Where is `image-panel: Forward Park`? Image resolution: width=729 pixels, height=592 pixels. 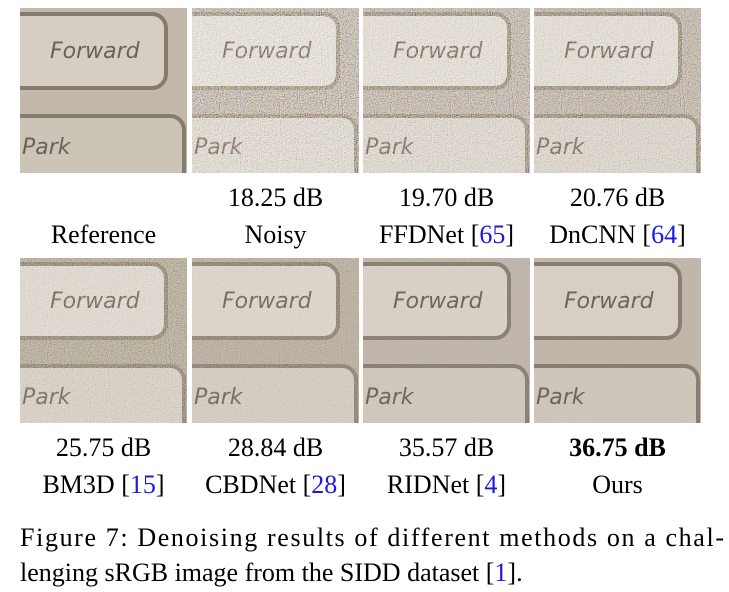 image-panel: Forward Park is located at coordinates (103, 90).